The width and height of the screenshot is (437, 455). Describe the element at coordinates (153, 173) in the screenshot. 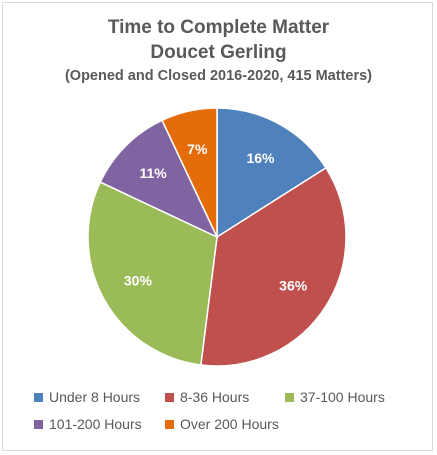

I see `data-label-3: 11%` at that location.